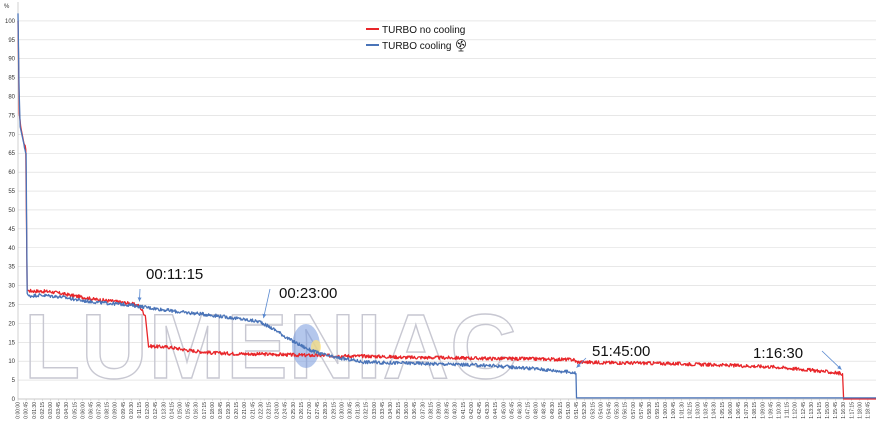 This screenshot has height=436, width=877. I want to click on y-tick-label: 0, so click(14, 400).